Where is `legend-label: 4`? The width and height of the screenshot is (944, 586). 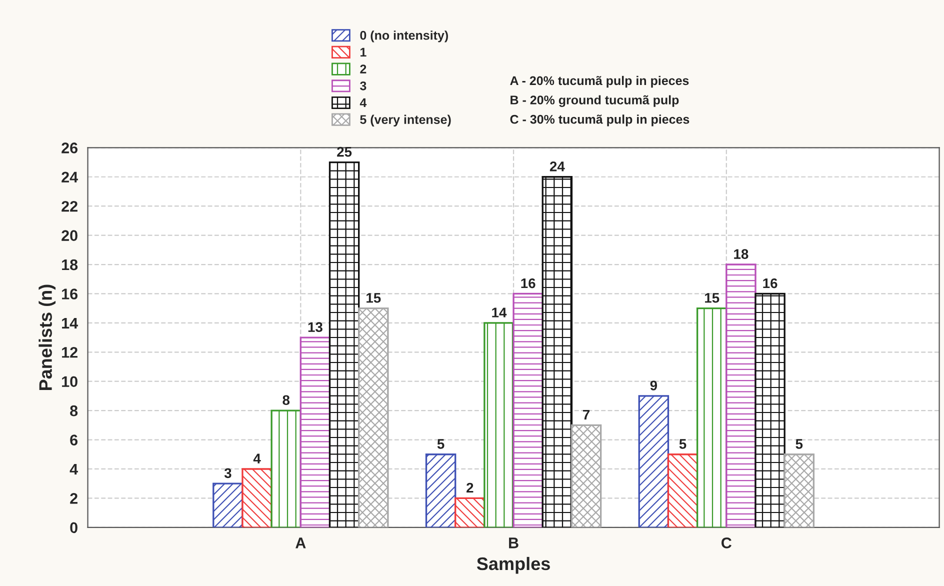 legend-label: 4 is located at coordinates (363, 103).